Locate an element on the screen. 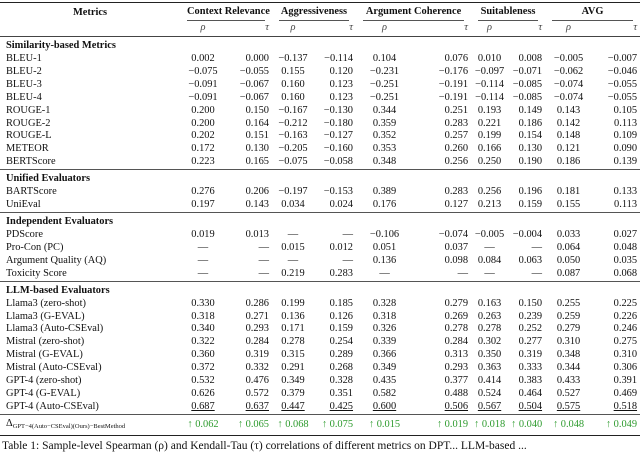 Image resolution: width=640 pixels, height=456 pixels. value-cell: 0.033 is located at coordinates (568, 235).